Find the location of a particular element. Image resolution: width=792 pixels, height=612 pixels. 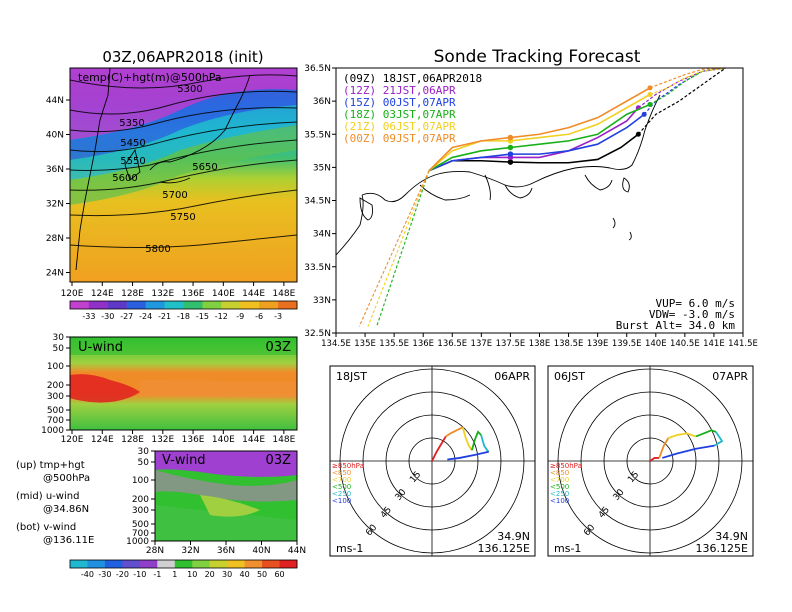

tracking-lon-tick-label: 140.5E is located at coordinates (685, 344).